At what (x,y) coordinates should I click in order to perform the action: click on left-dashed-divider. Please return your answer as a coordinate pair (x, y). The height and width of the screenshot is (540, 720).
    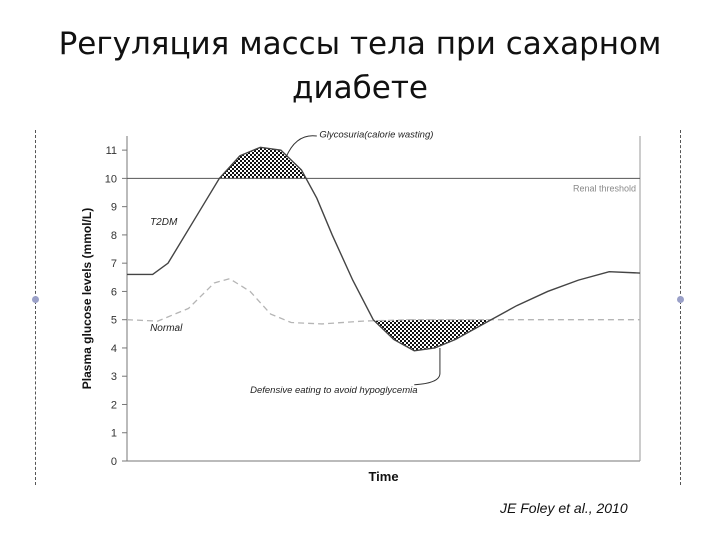
    Looking at the image, I should click on (35, 307).